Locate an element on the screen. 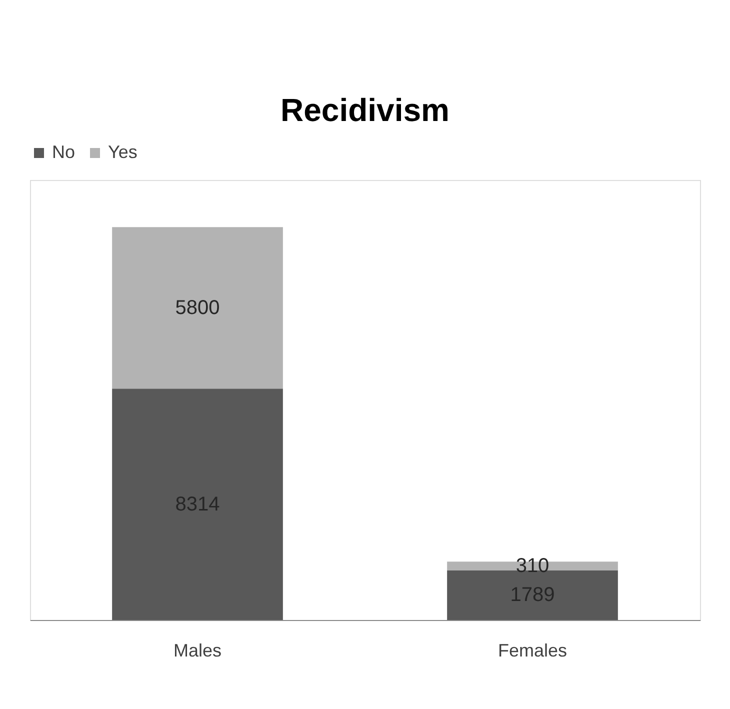  x-tick-label: Males is located at coordinates (197, 650).